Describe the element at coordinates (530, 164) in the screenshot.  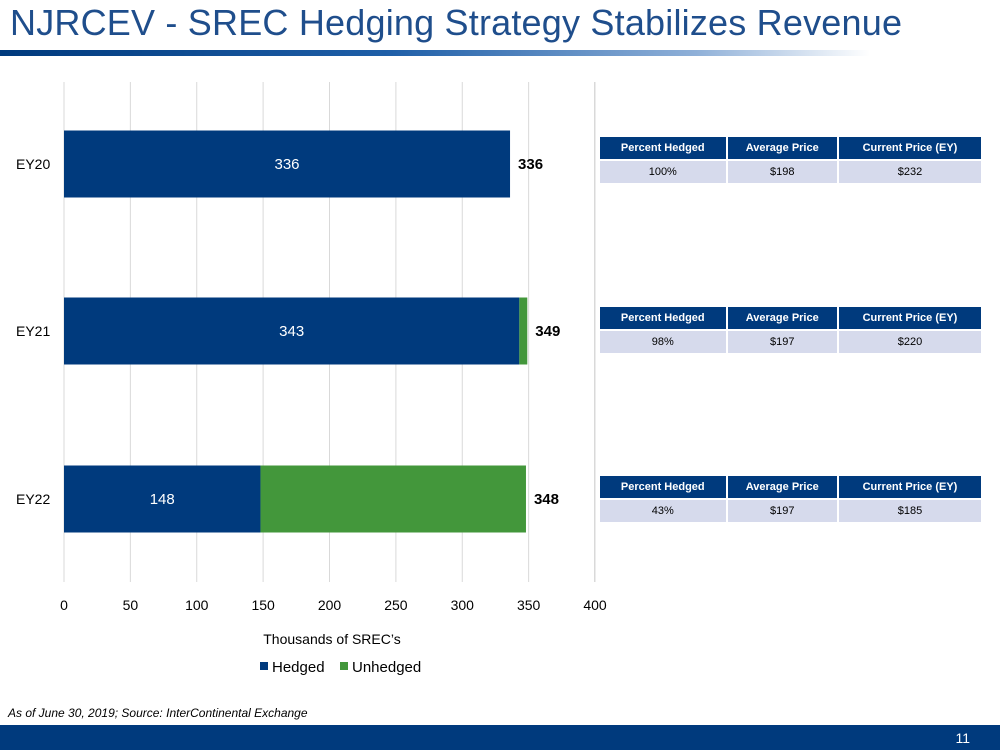
I see `total-data-label: 336` at that location.